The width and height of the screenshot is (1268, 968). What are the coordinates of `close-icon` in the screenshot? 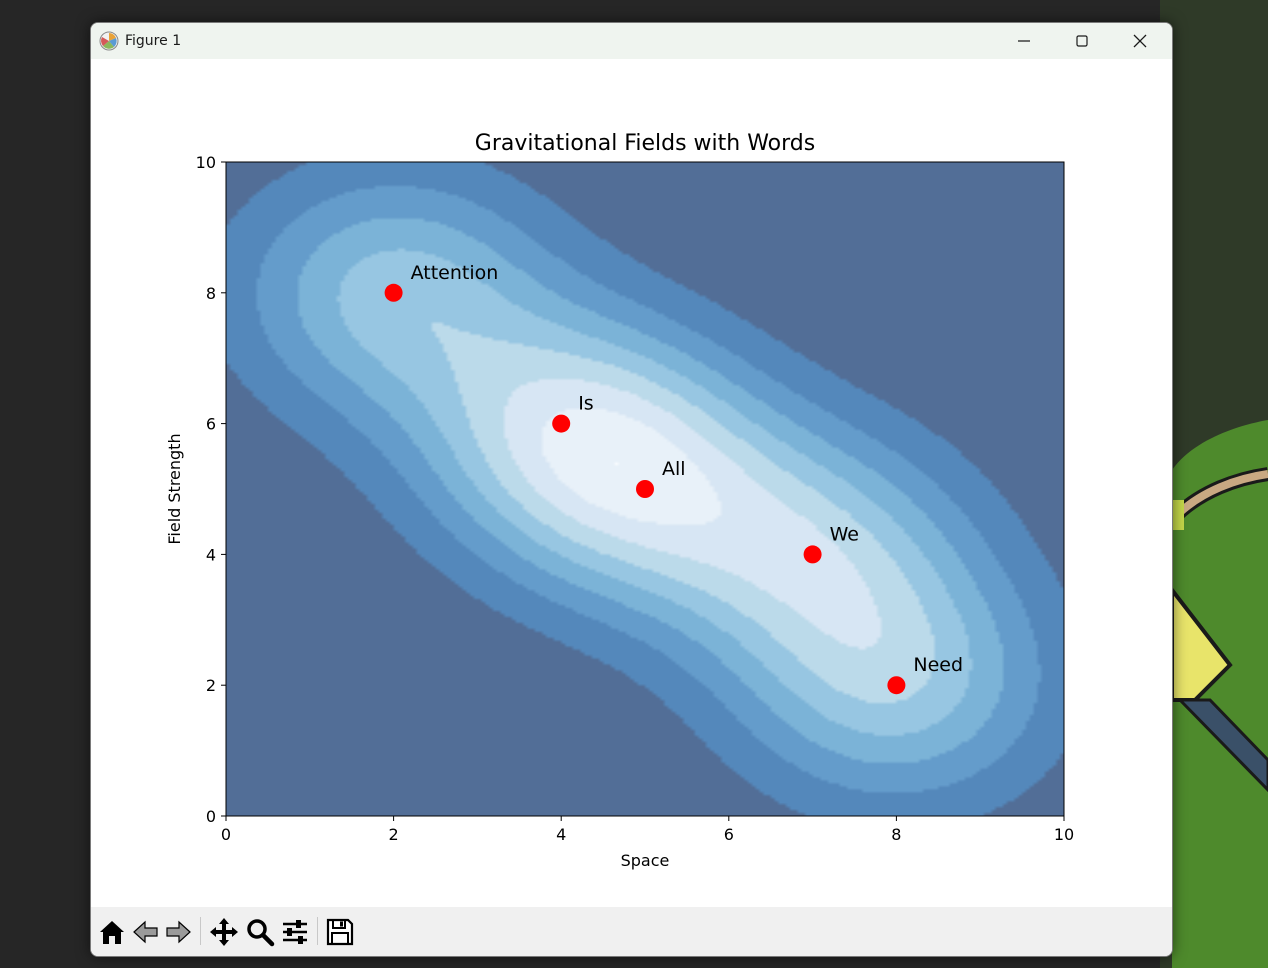 It's located at (1140, 41).